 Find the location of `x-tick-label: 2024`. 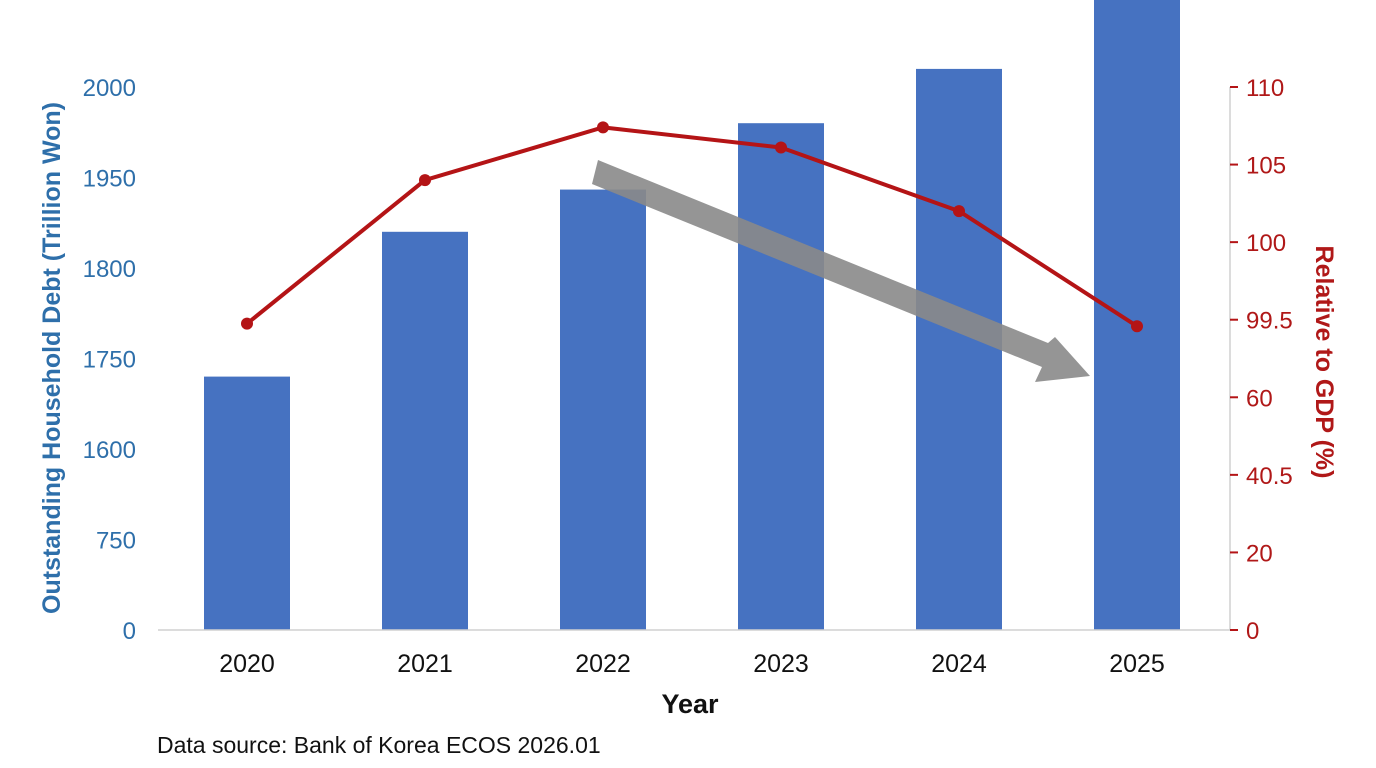

x-tick-label: 2024 is located at coordinates (959, 664).